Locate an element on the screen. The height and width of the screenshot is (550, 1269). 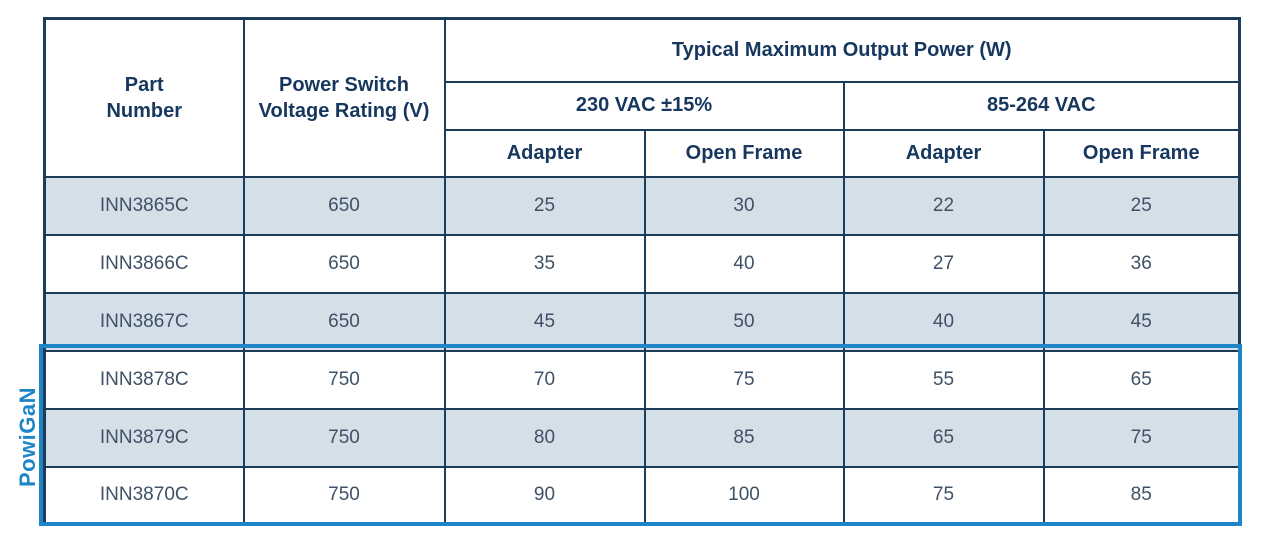
open-frame-85-264vac-cell: 85 is located at coordinates (1141, 495).